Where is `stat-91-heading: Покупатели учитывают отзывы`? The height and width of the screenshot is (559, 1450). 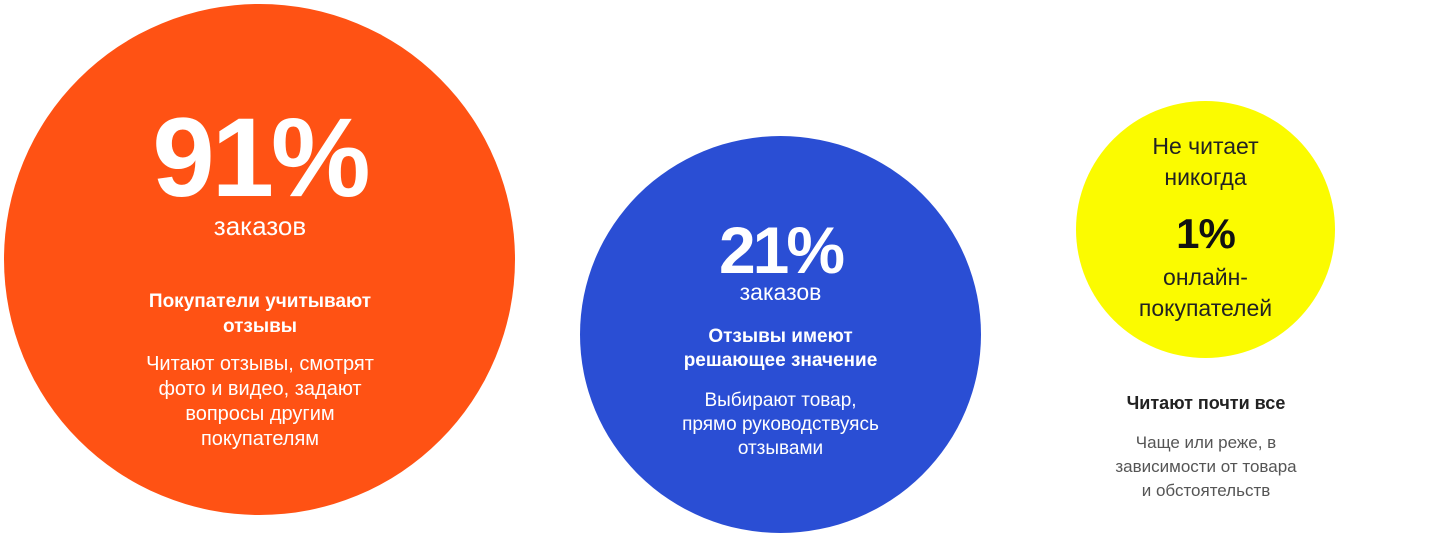
stat-91-heading: Покупатели учитывают отзывы is located at coordinates (260, 314).